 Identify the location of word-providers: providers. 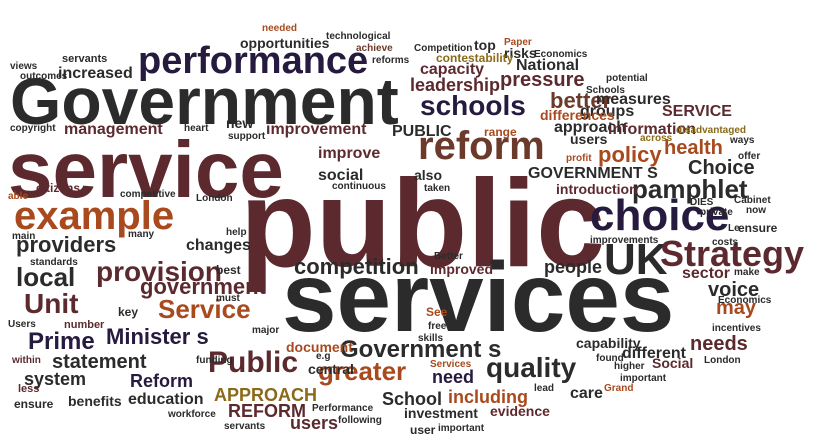
(66, 244).